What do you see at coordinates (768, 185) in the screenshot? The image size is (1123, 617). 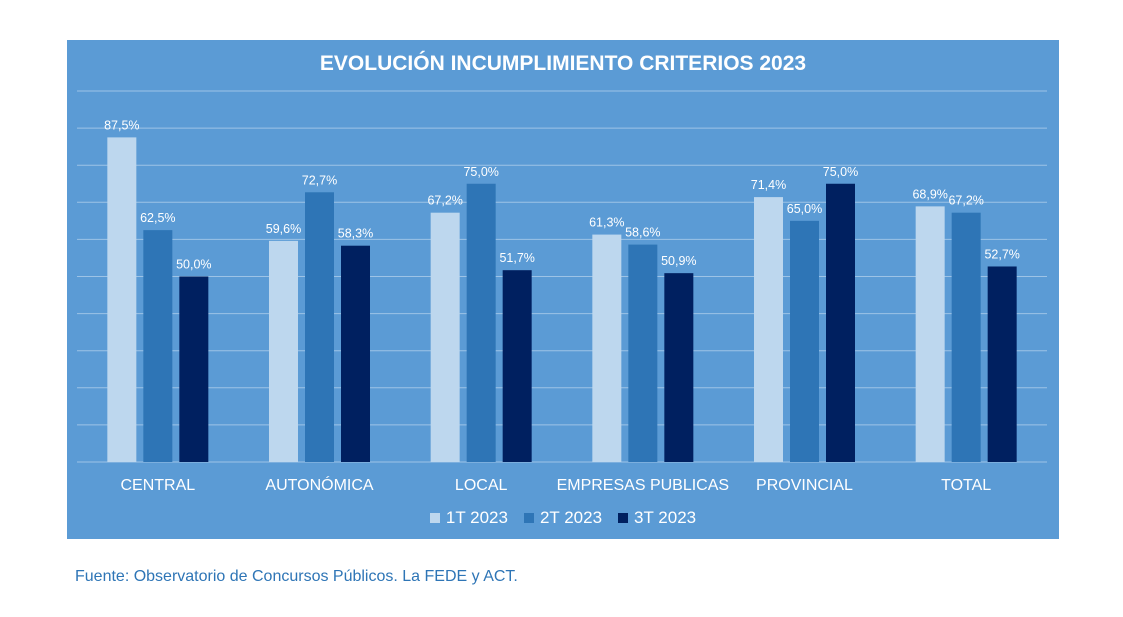 I see `data-label: 71,4%` at bounding box center [768, 185].